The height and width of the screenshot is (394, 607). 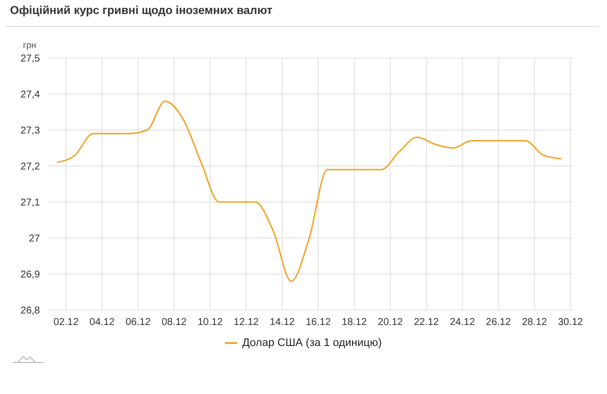 I want to click on y-tick-label: 27,1, so click(x=30, y=203).